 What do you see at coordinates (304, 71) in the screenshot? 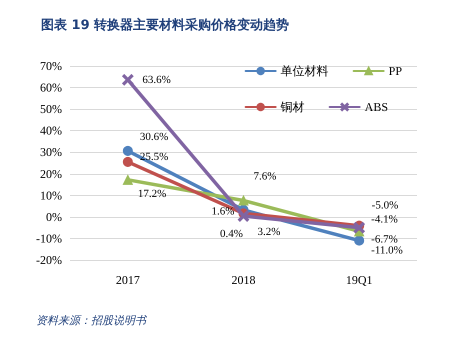
I see `legend-label: 单位材料` at bounding box center [304, 71].